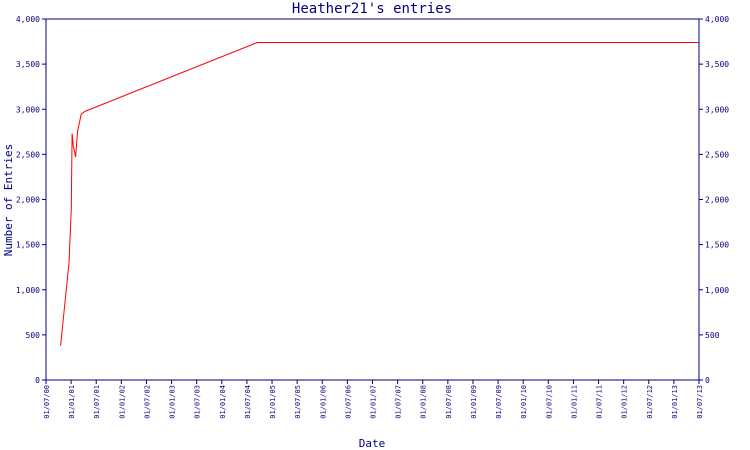  What do you see at coordinates (574, 402) in the screenshot?
I see `x-tick-label: 01/01/11` at bounding box center [574, 402].